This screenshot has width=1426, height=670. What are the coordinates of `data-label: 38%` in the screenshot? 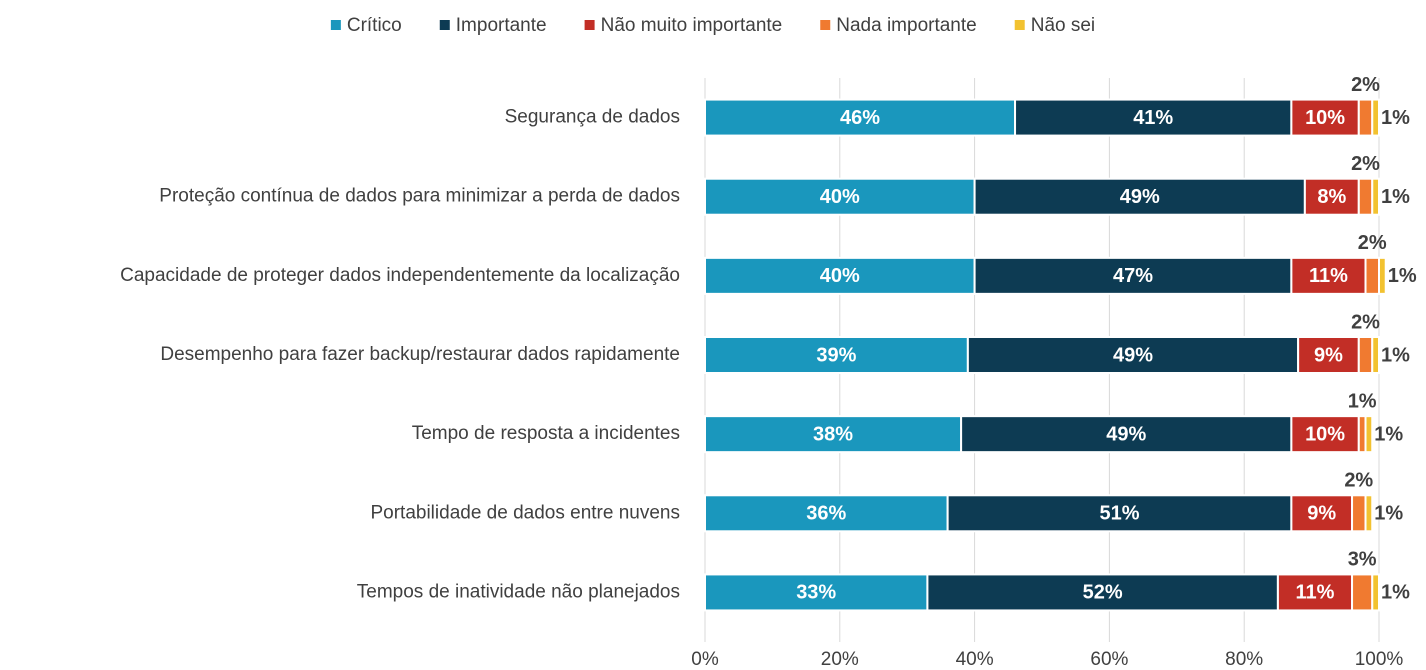 It's located at (833, 434).